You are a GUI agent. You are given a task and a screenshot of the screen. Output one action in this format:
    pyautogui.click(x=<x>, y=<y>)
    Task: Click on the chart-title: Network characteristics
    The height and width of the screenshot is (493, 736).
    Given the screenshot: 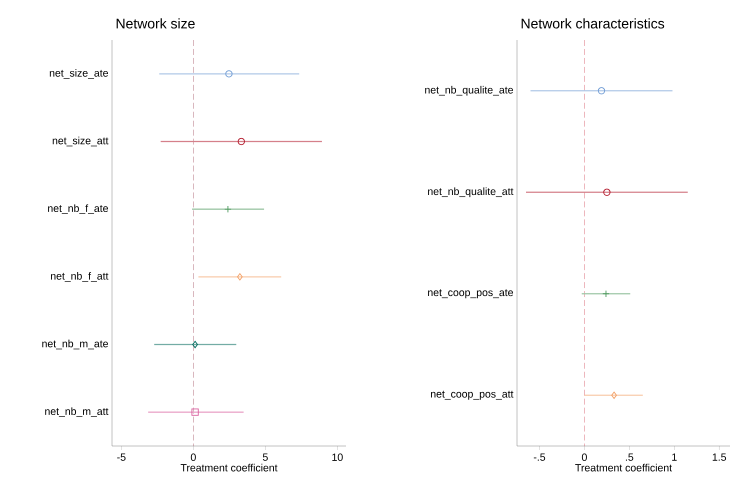 What is the action you would take?
    pyautogui.click(x=593, y=23)
    